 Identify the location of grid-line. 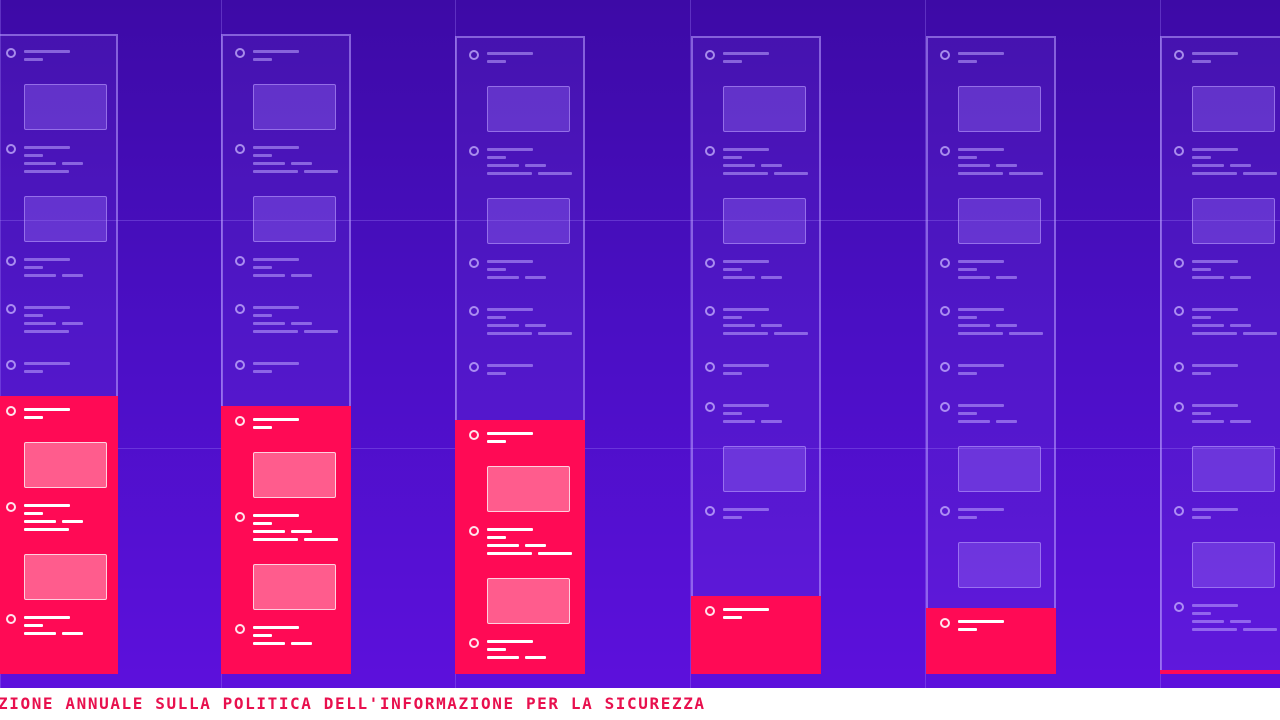
(640, 220).